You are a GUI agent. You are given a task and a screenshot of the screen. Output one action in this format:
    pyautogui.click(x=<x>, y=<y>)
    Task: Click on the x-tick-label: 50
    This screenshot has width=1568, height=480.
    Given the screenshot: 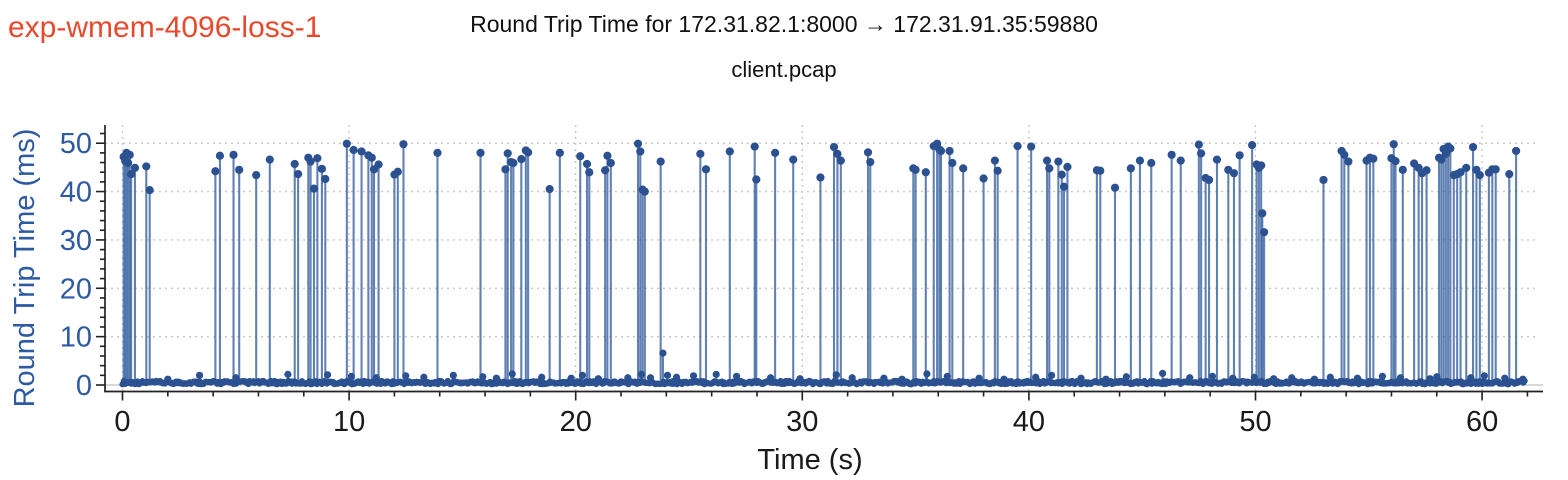 What is the action you would take?
    pyautogui.click(x=1255, y=422)
    